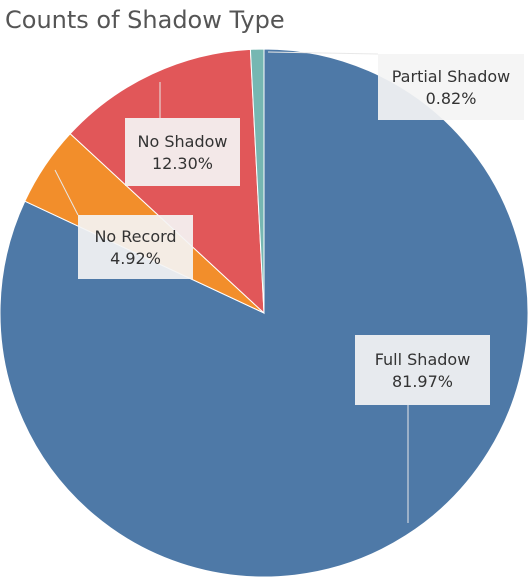 The width and height of the screenshot is (528, 578). I want to click on leader-line-partial-shadow, so click(323, 53).